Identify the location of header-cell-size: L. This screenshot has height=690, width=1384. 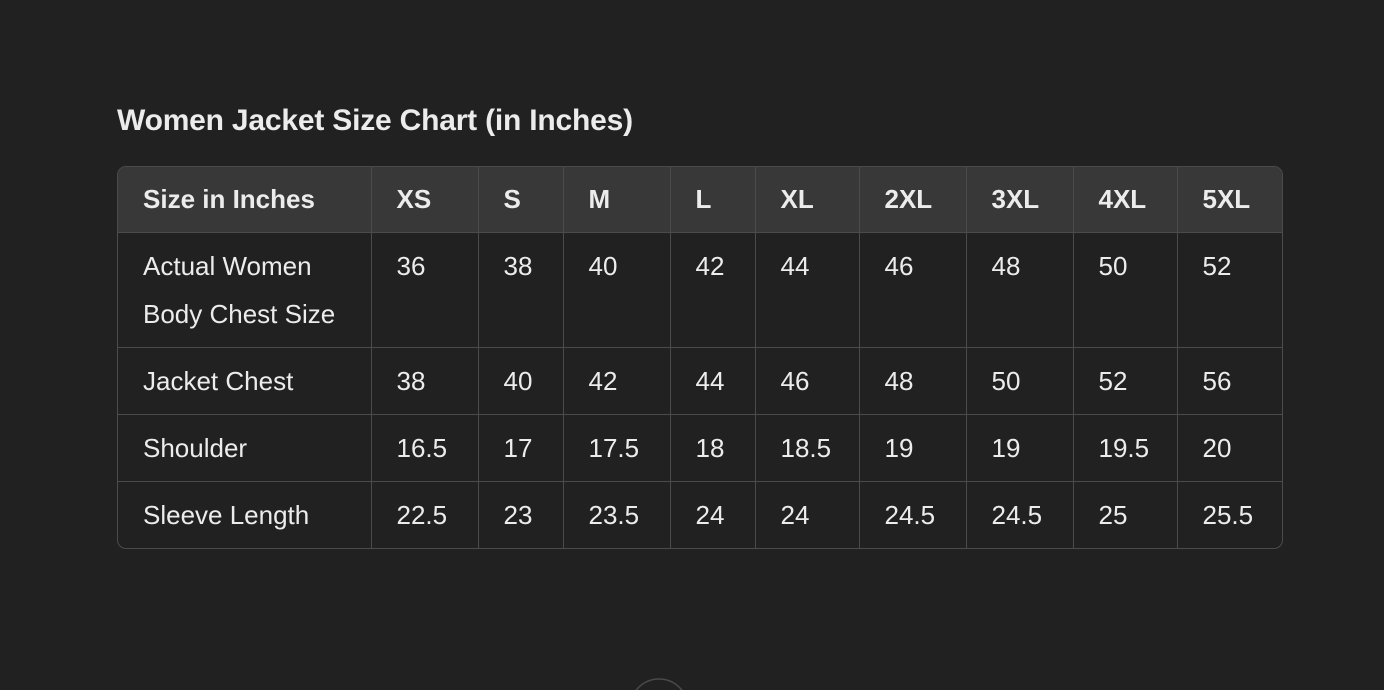
(712, 200).